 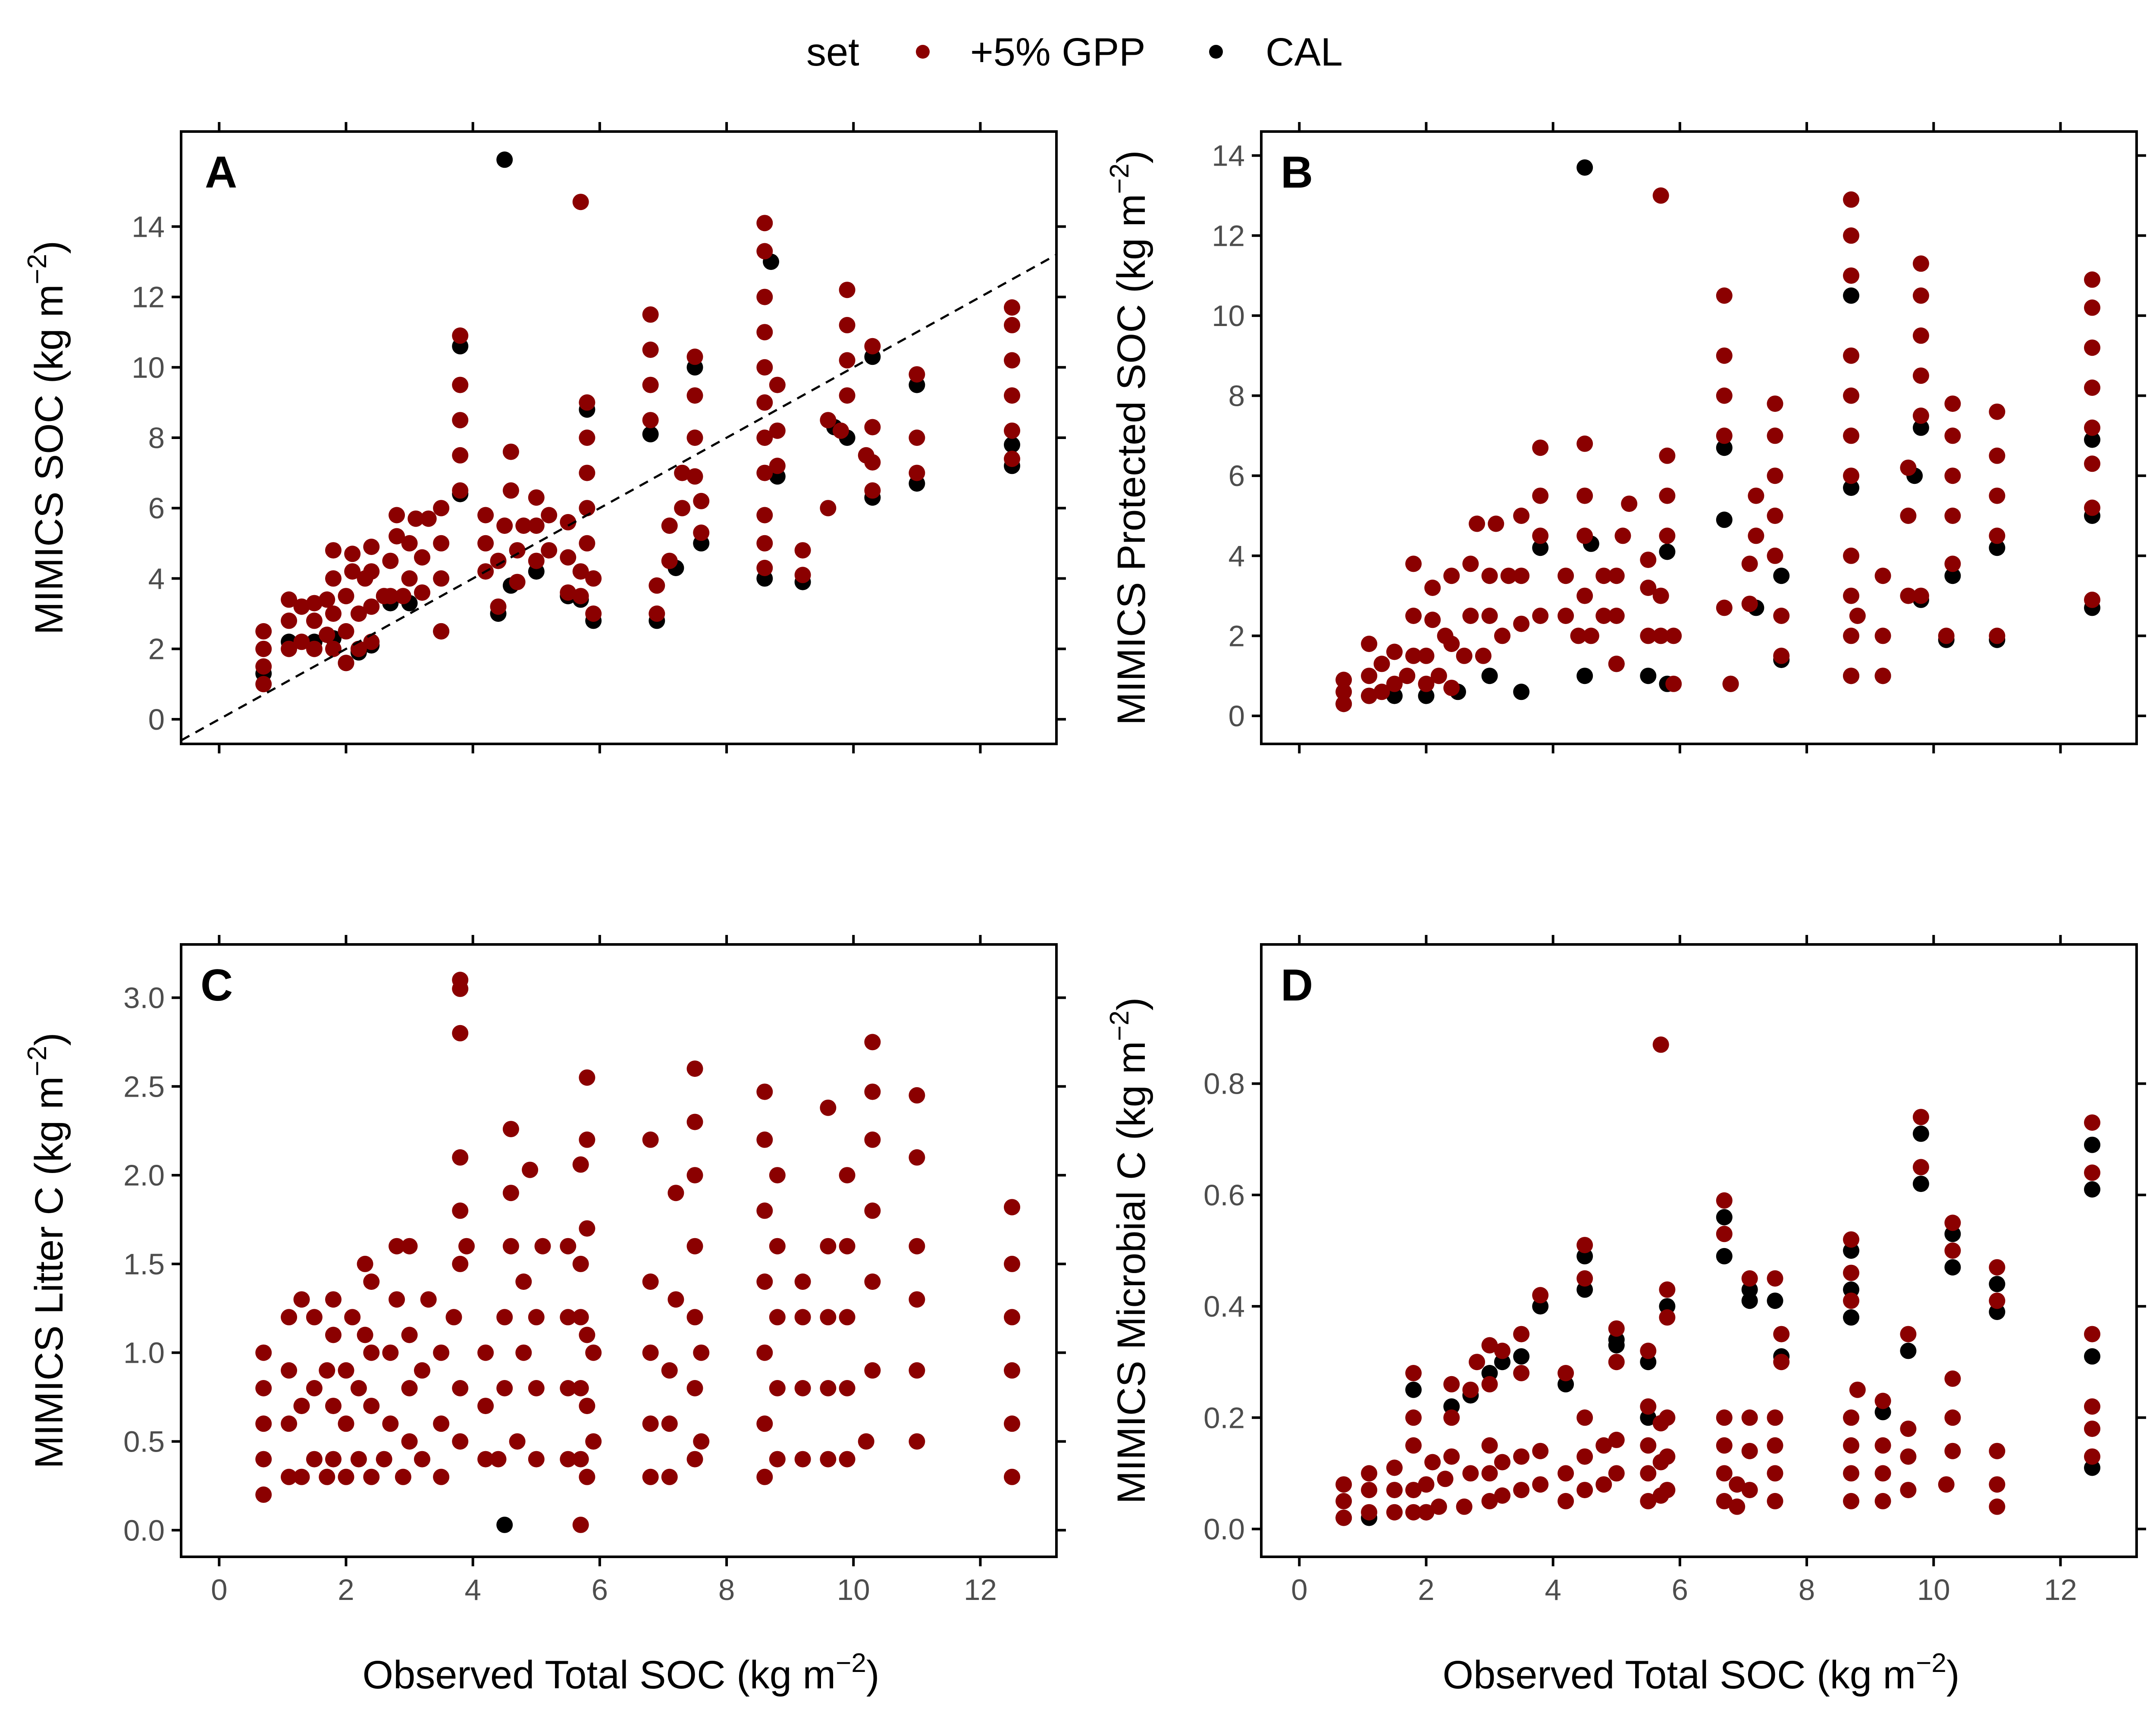 I want to click on y-tick-label: 14, so click(x=1228, y=156).